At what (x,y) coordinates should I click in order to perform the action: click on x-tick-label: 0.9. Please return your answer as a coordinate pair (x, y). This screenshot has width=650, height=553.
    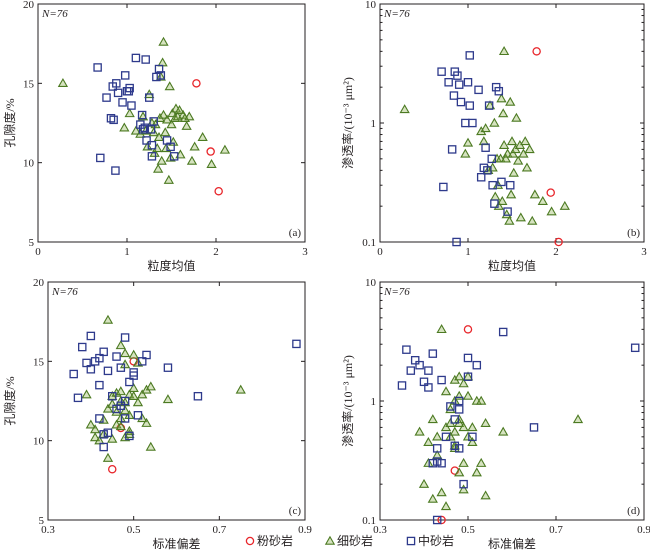
    Looking at the image, I should click on (643, 530).